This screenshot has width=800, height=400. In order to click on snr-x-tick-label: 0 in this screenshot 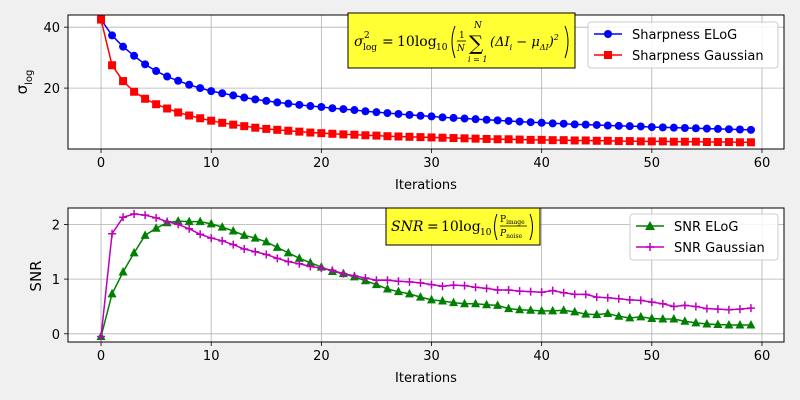, I will do `click(101, 356)`.